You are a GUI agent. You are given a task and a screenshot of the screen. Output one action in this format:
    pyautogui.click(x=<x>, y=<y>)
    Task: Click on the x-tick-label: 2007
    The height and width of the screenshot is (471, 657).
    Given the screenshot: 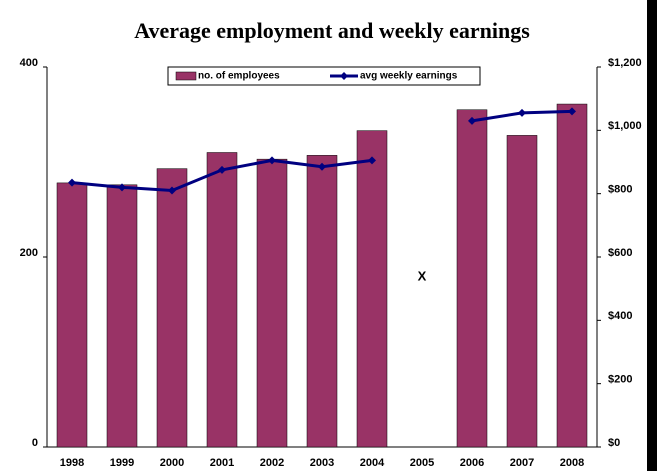 What is the action you would take?
    pyautogui.click(x=522, y=463)
    